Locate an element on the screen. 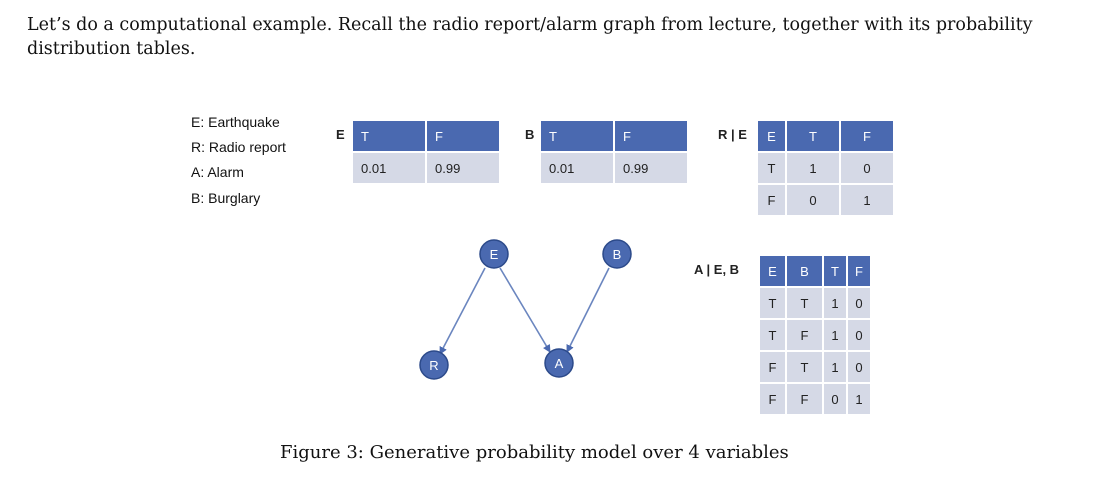  table-aeb: E B T F T T 1 0 T F 1 0 F T 1 0 F F 0 1 is located at coordinates (815, 335).